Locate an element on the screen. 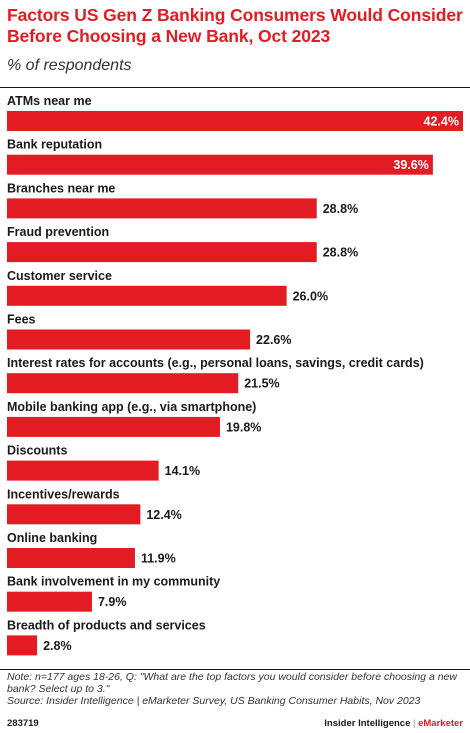  bar-row: Breadth of products and services 2.8% is located at coordinates (106, 637).